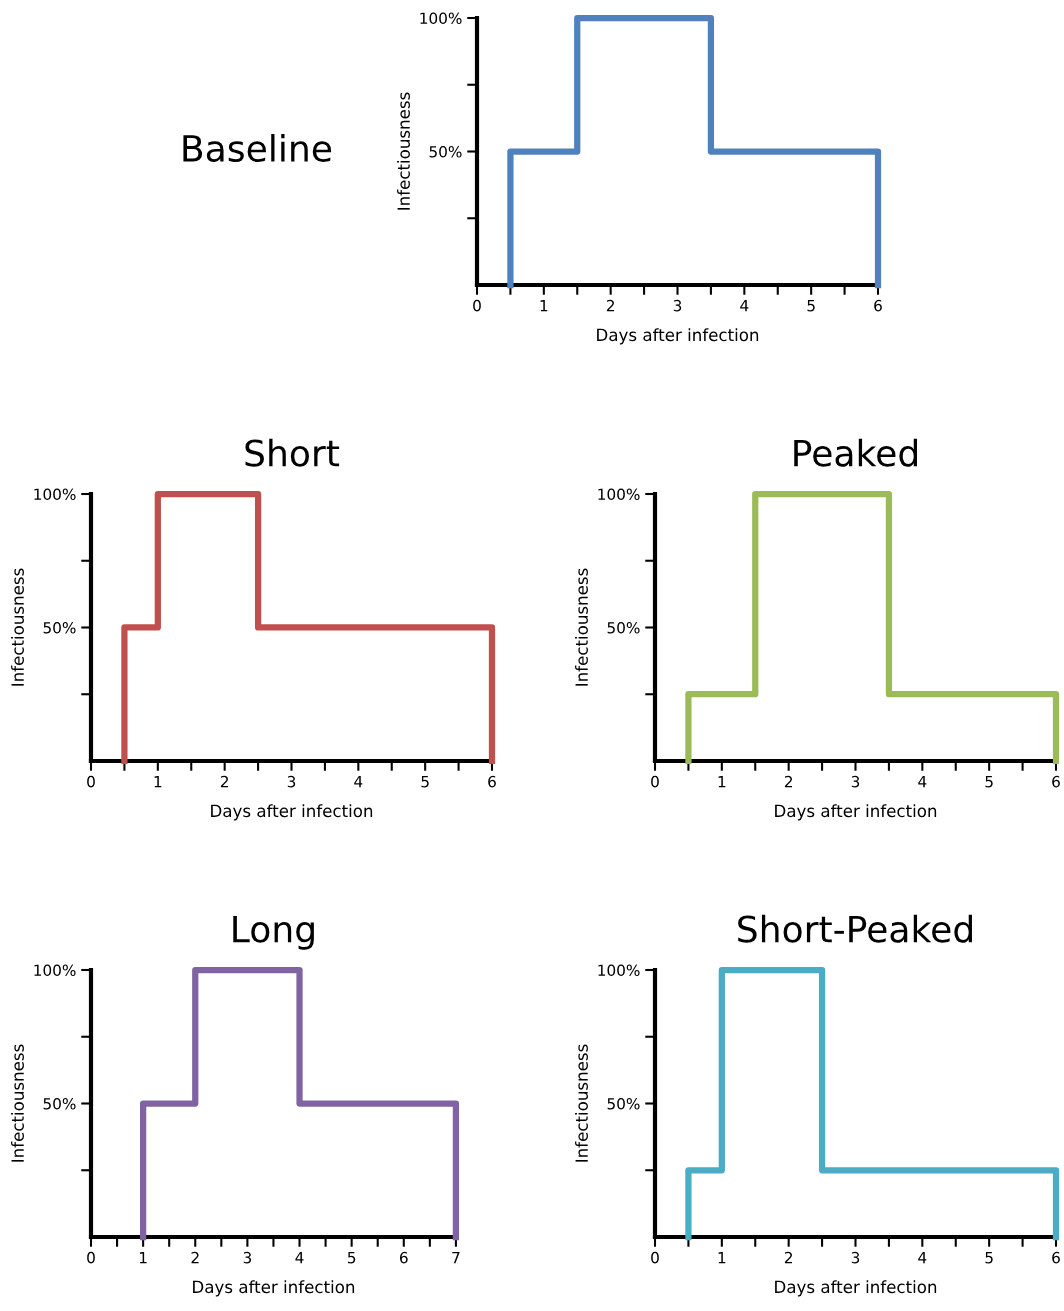  I want to click on text: Baseline, so click(257, 148).